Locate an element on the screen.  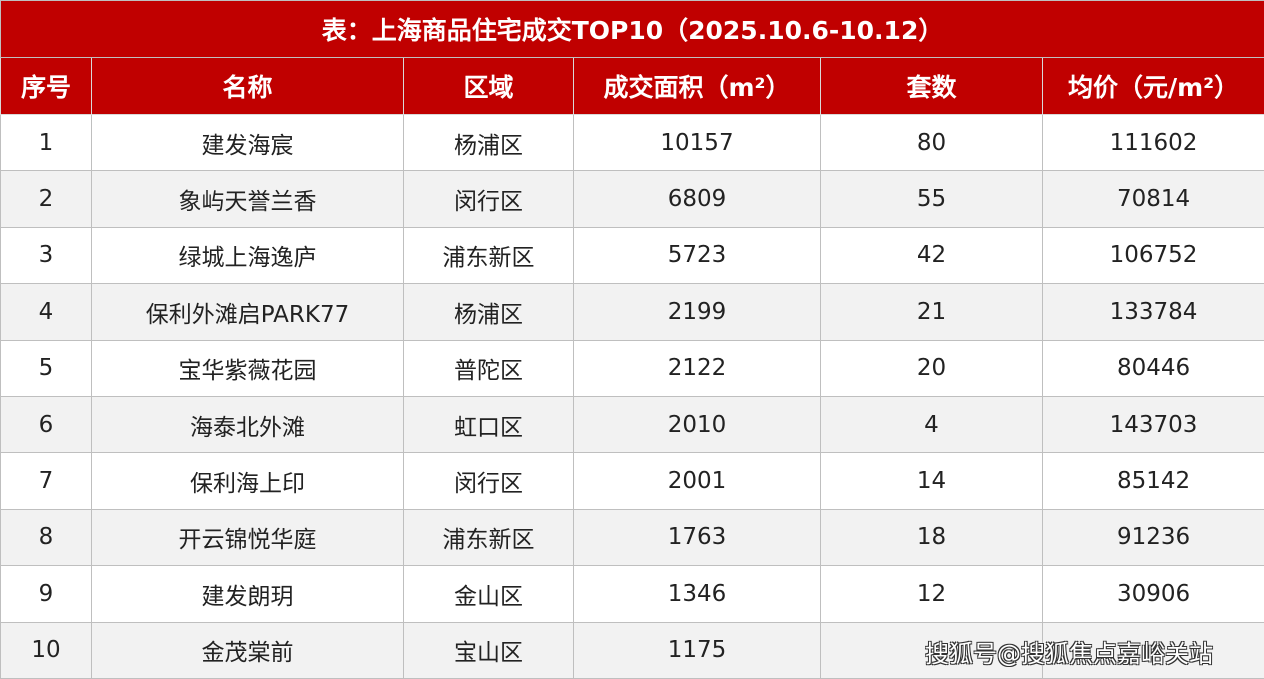
table-cell: 10157 is located at coordinates (697, 143).